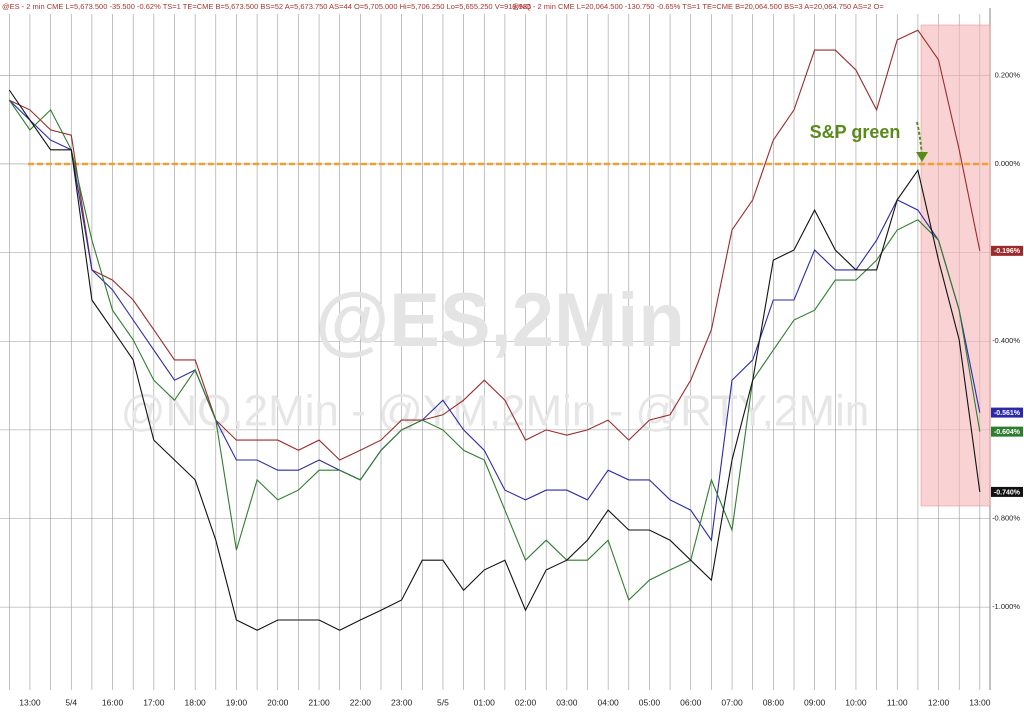 The image size is (1024, 712). Describe the element at coordinates (154, 702) in the screenshot. I see `x-tick-label: 17:00` at that location.